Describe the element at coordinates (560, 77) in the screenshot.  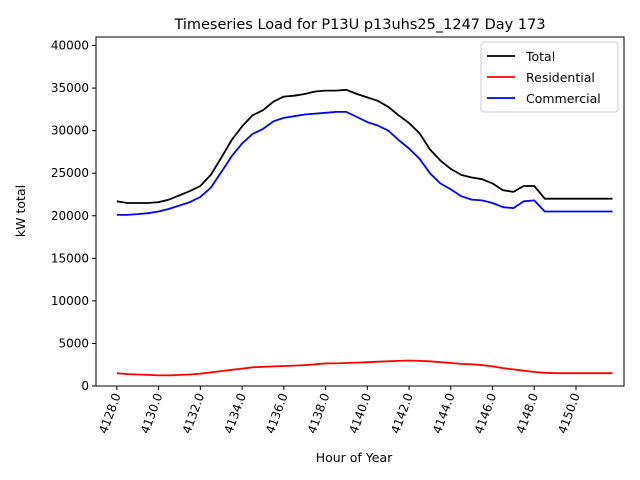
I see `legend-label: Residential` at that location.